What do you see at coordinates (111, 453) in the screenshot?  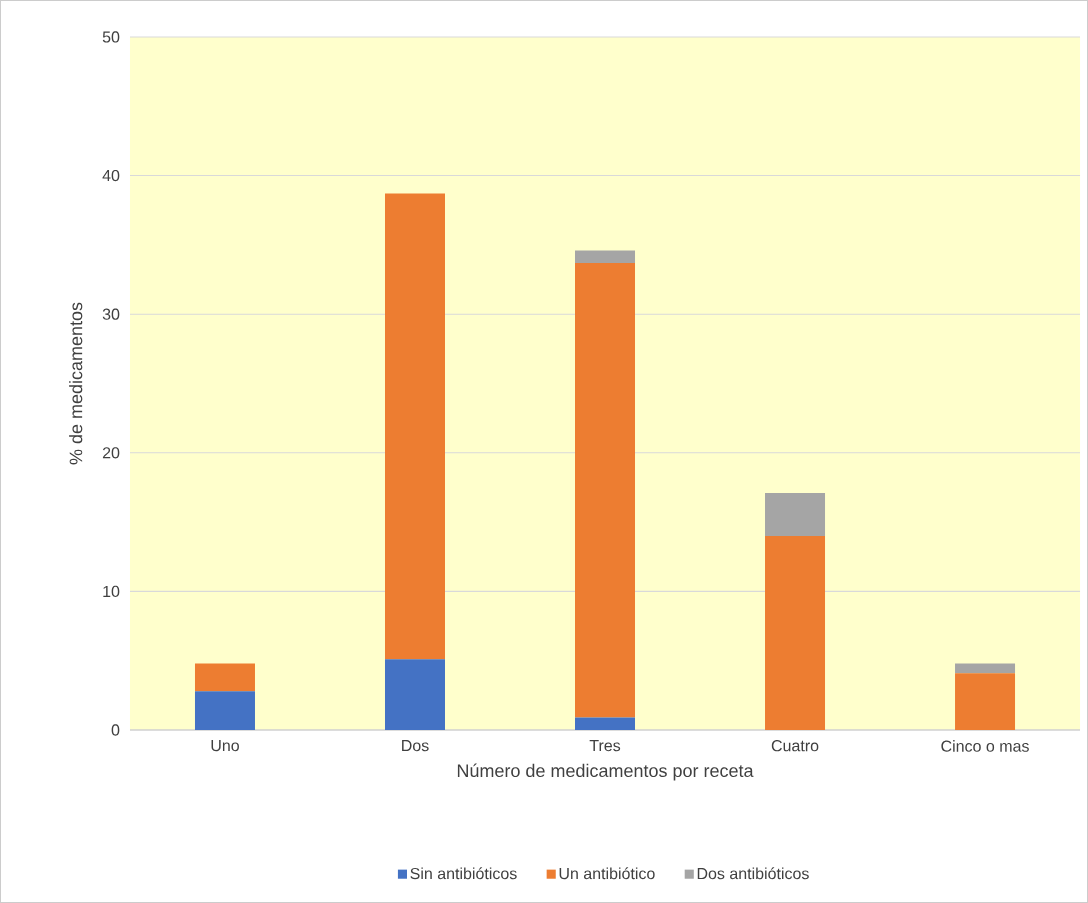 I see `y-tick-label: 20` at bounding box center [111, 453].